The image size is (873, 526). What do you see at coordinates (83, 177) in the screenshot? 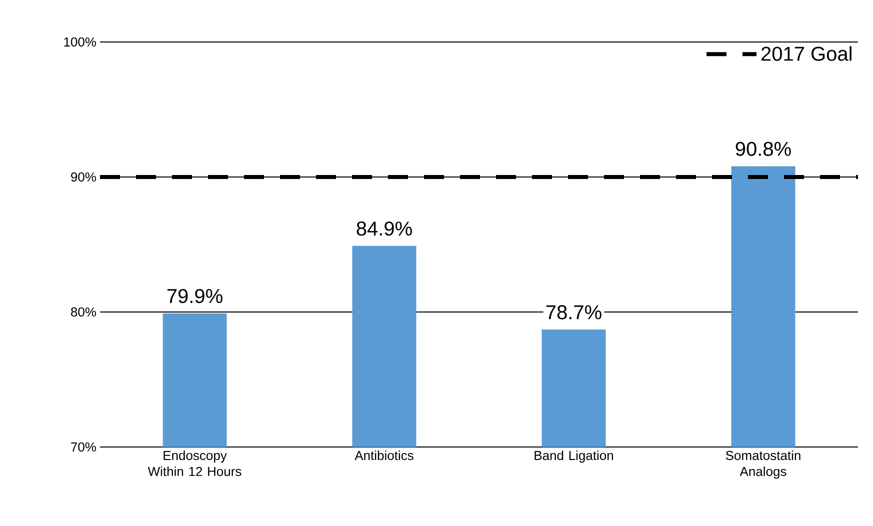
I see `y-tick-label: 90%` at bounding box center [83, 177].